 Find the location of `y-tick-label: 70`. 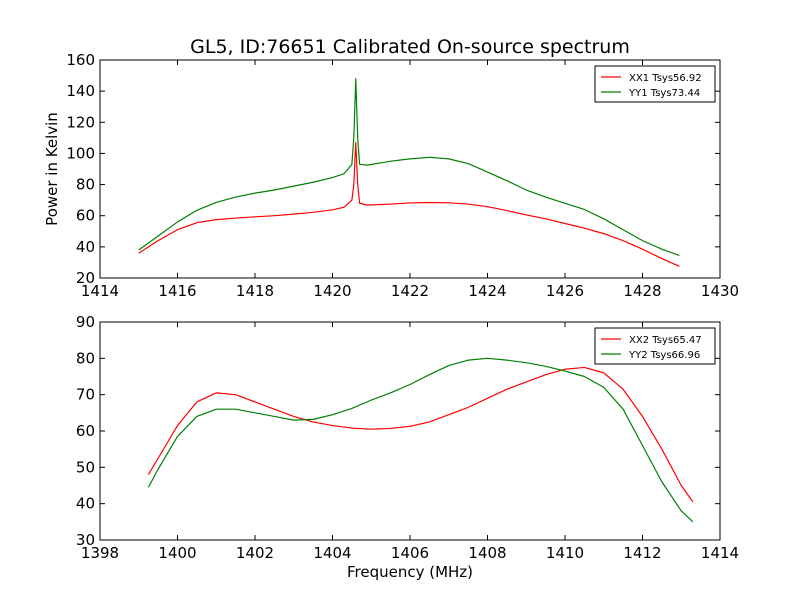

y-tick-label: 70 is located at coordinates (85, 395).